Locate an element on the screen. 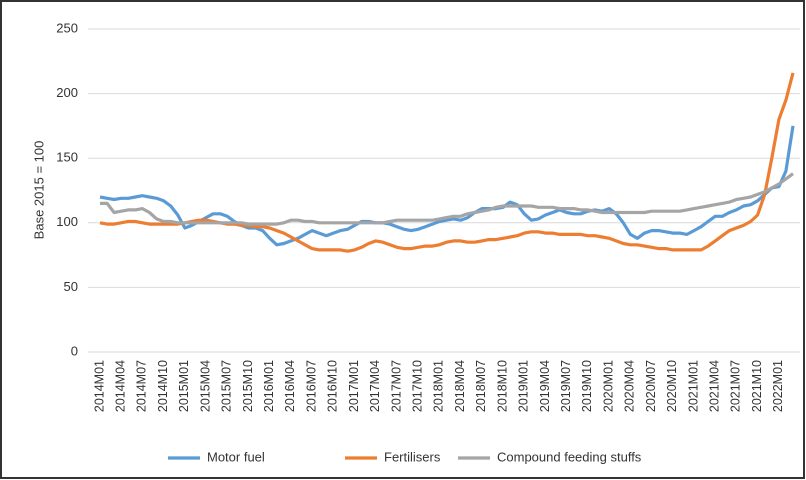  y-tick-label: 0 is located at coordinates (74, 350).